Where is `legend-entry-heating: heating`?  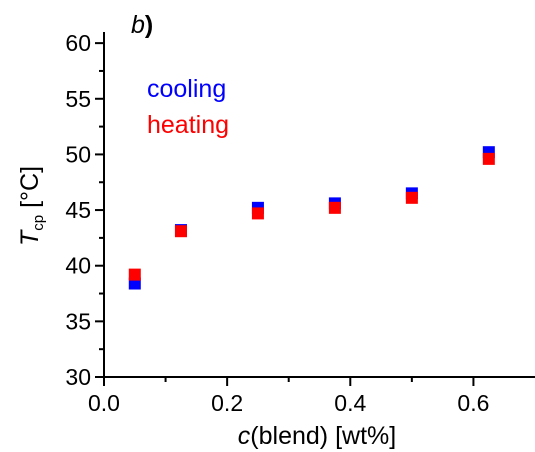 legend-entry-heating: heating is located at coordinates (188, 125).